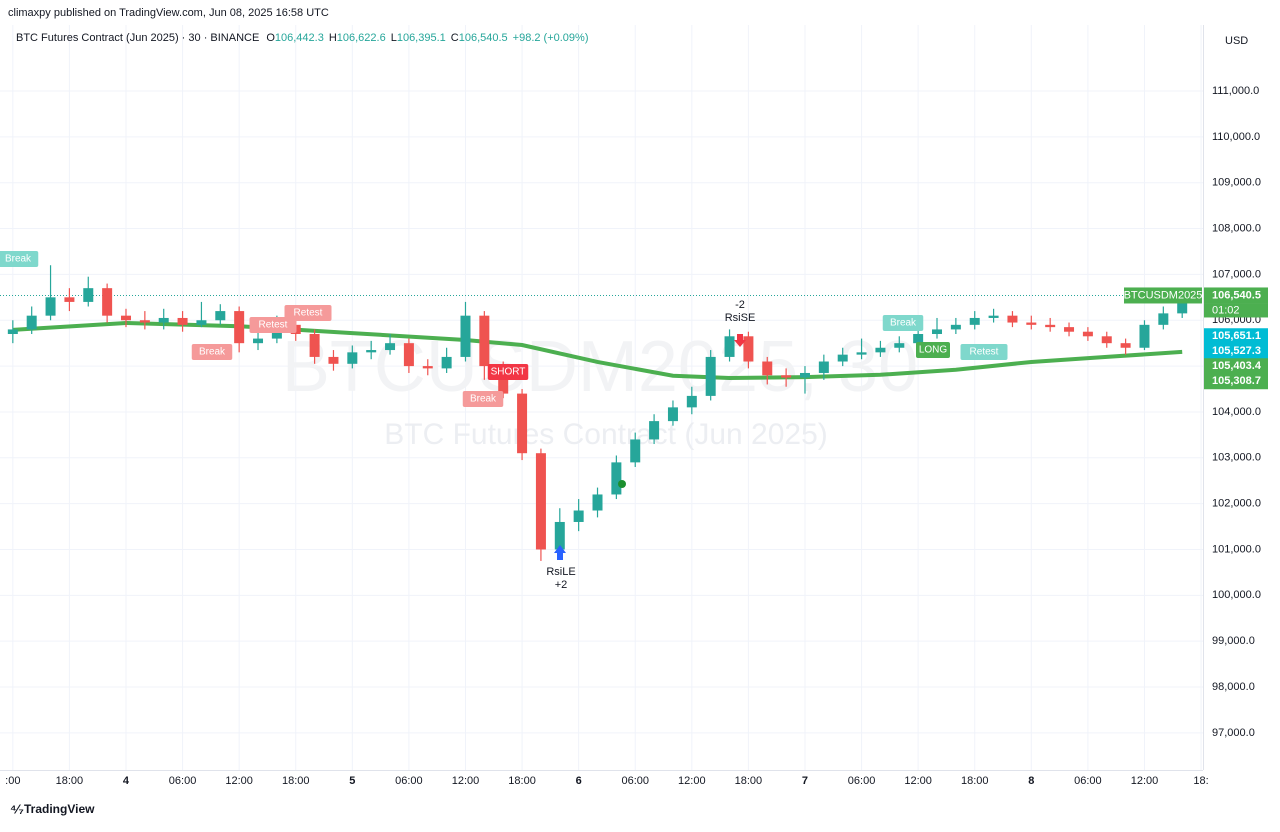  What do you see at coordinates (1233, 733) in the screenshot?
I see `y-tick-label: 97,000.0` at bounding box center [1233, 733].